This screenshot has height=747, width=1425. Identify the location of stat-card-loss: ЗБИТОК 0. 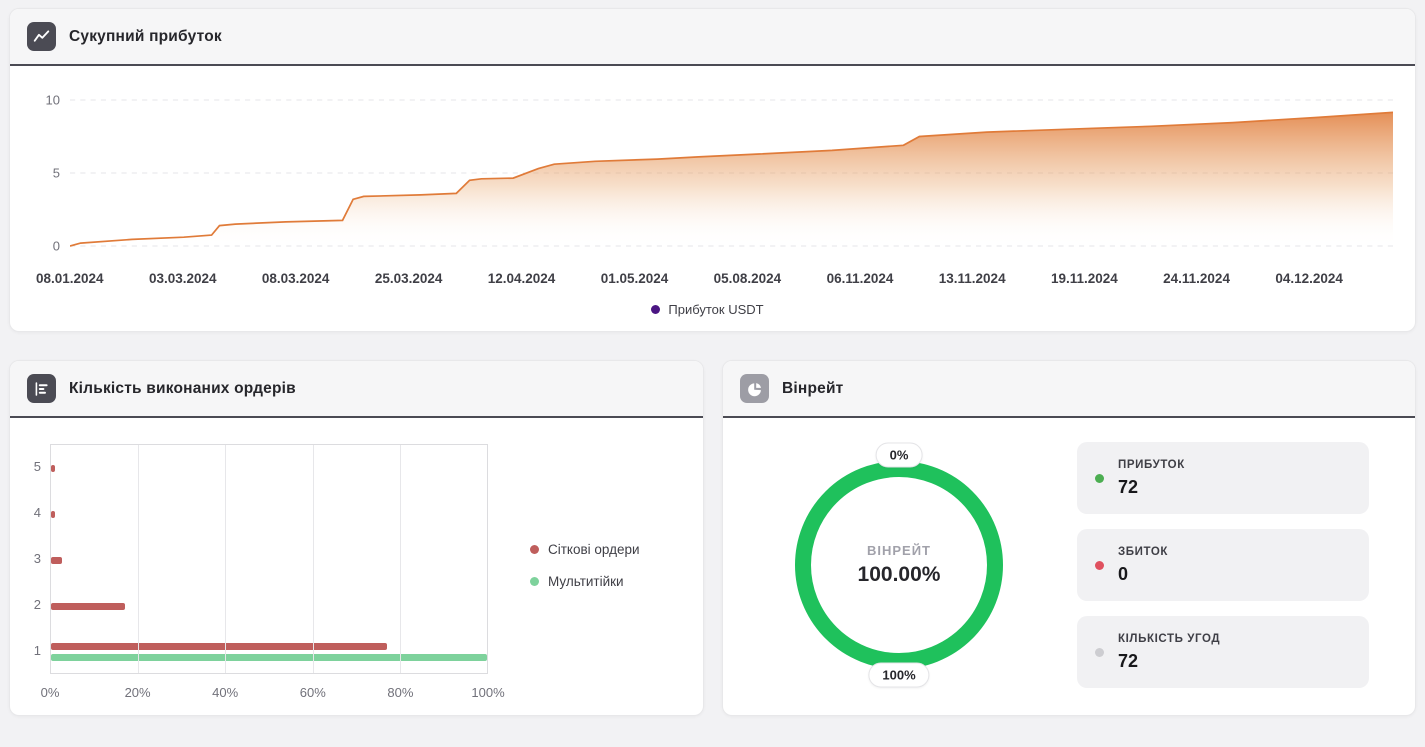
(1223, 565).